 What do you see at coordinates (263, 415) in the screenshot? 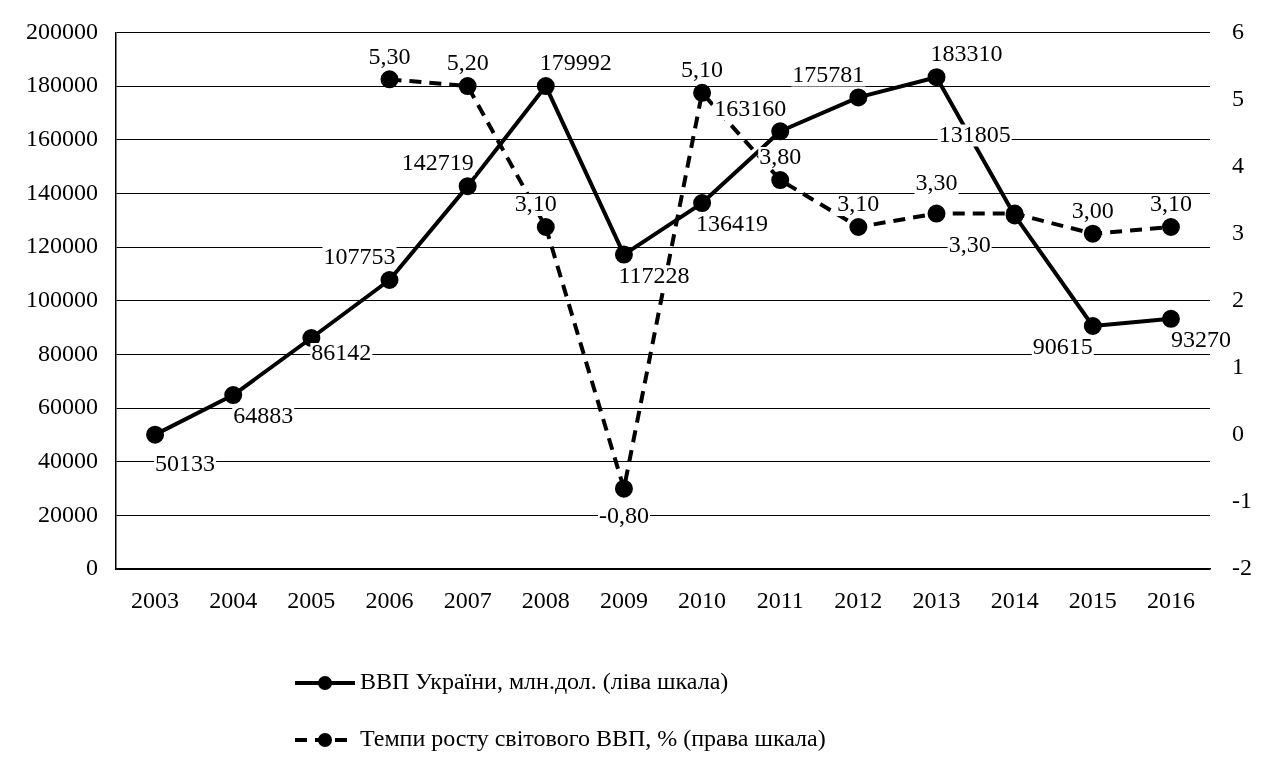
I see `data-label: 64883` at bounding box center [263, 415].